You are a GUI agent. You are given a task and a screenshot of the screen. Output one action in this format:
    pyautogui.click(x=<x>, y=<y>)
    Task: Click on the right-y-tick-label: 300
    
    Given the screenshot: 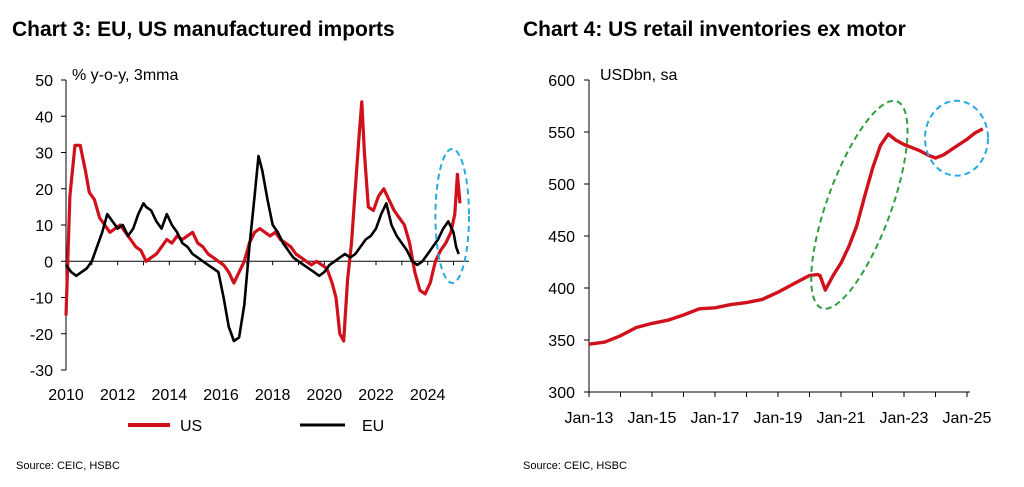 What is the action you would take?
    pyautogui.click(x=561, y=393)
    